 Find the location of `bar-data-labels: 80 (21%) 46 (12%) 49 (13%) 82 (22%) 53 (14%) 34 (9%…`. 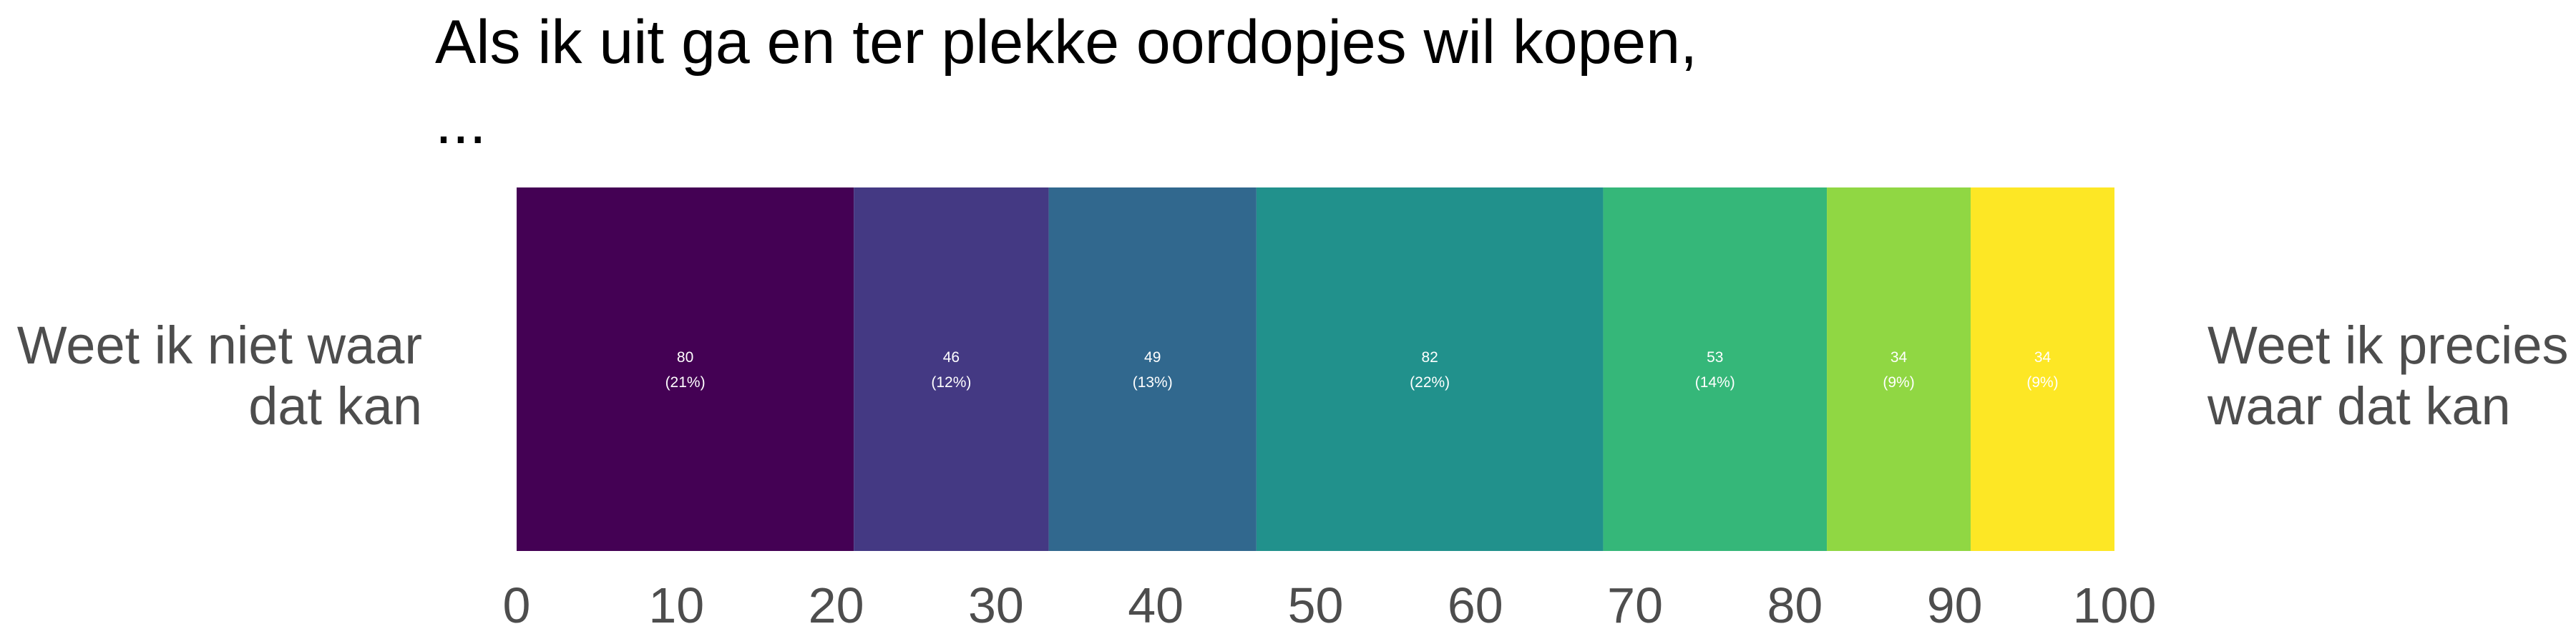

bar-data-labels: 80 (21%) 46 (12%) 49 (13%) 82 (22%) 53 (14%) 34 (9%… is located at coordinates (1362, 370).